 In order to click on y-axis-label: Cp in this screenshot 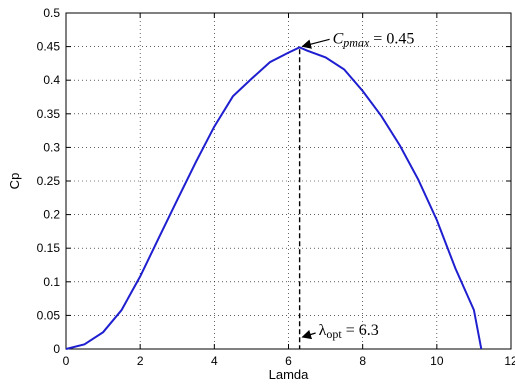, I will do `click(14, 181)`.